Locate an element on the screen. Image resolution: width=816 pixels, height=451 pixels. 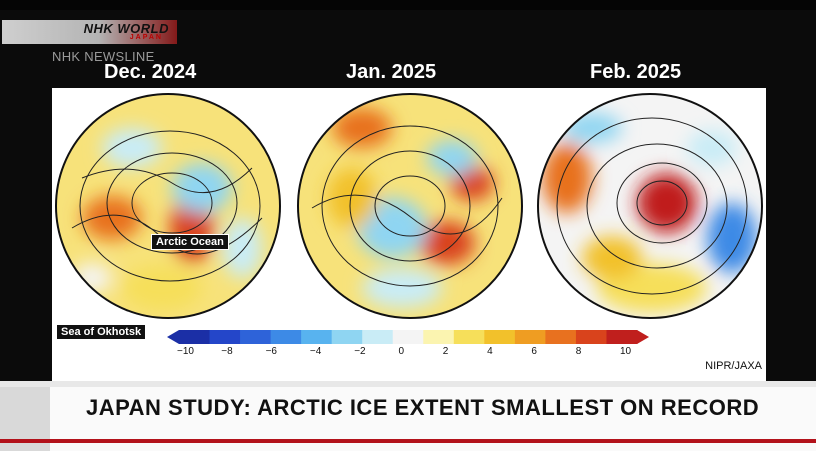
logo-sub-text: JAPAN is located at coordinates (146, 37).